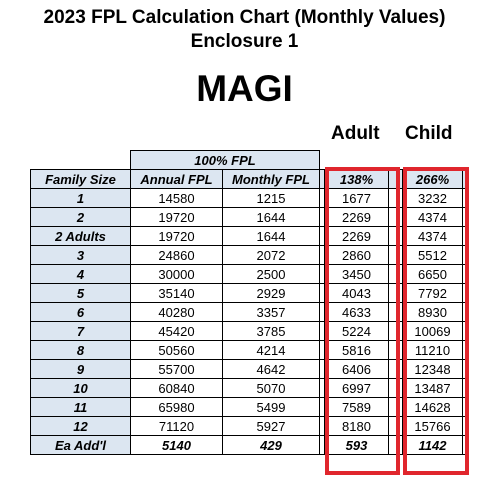 The width and height of the screenshot is (489, 494). Describe the element at coordinates (80, 350) in the screenshot. I see `cell-family-size: 8` at that location.